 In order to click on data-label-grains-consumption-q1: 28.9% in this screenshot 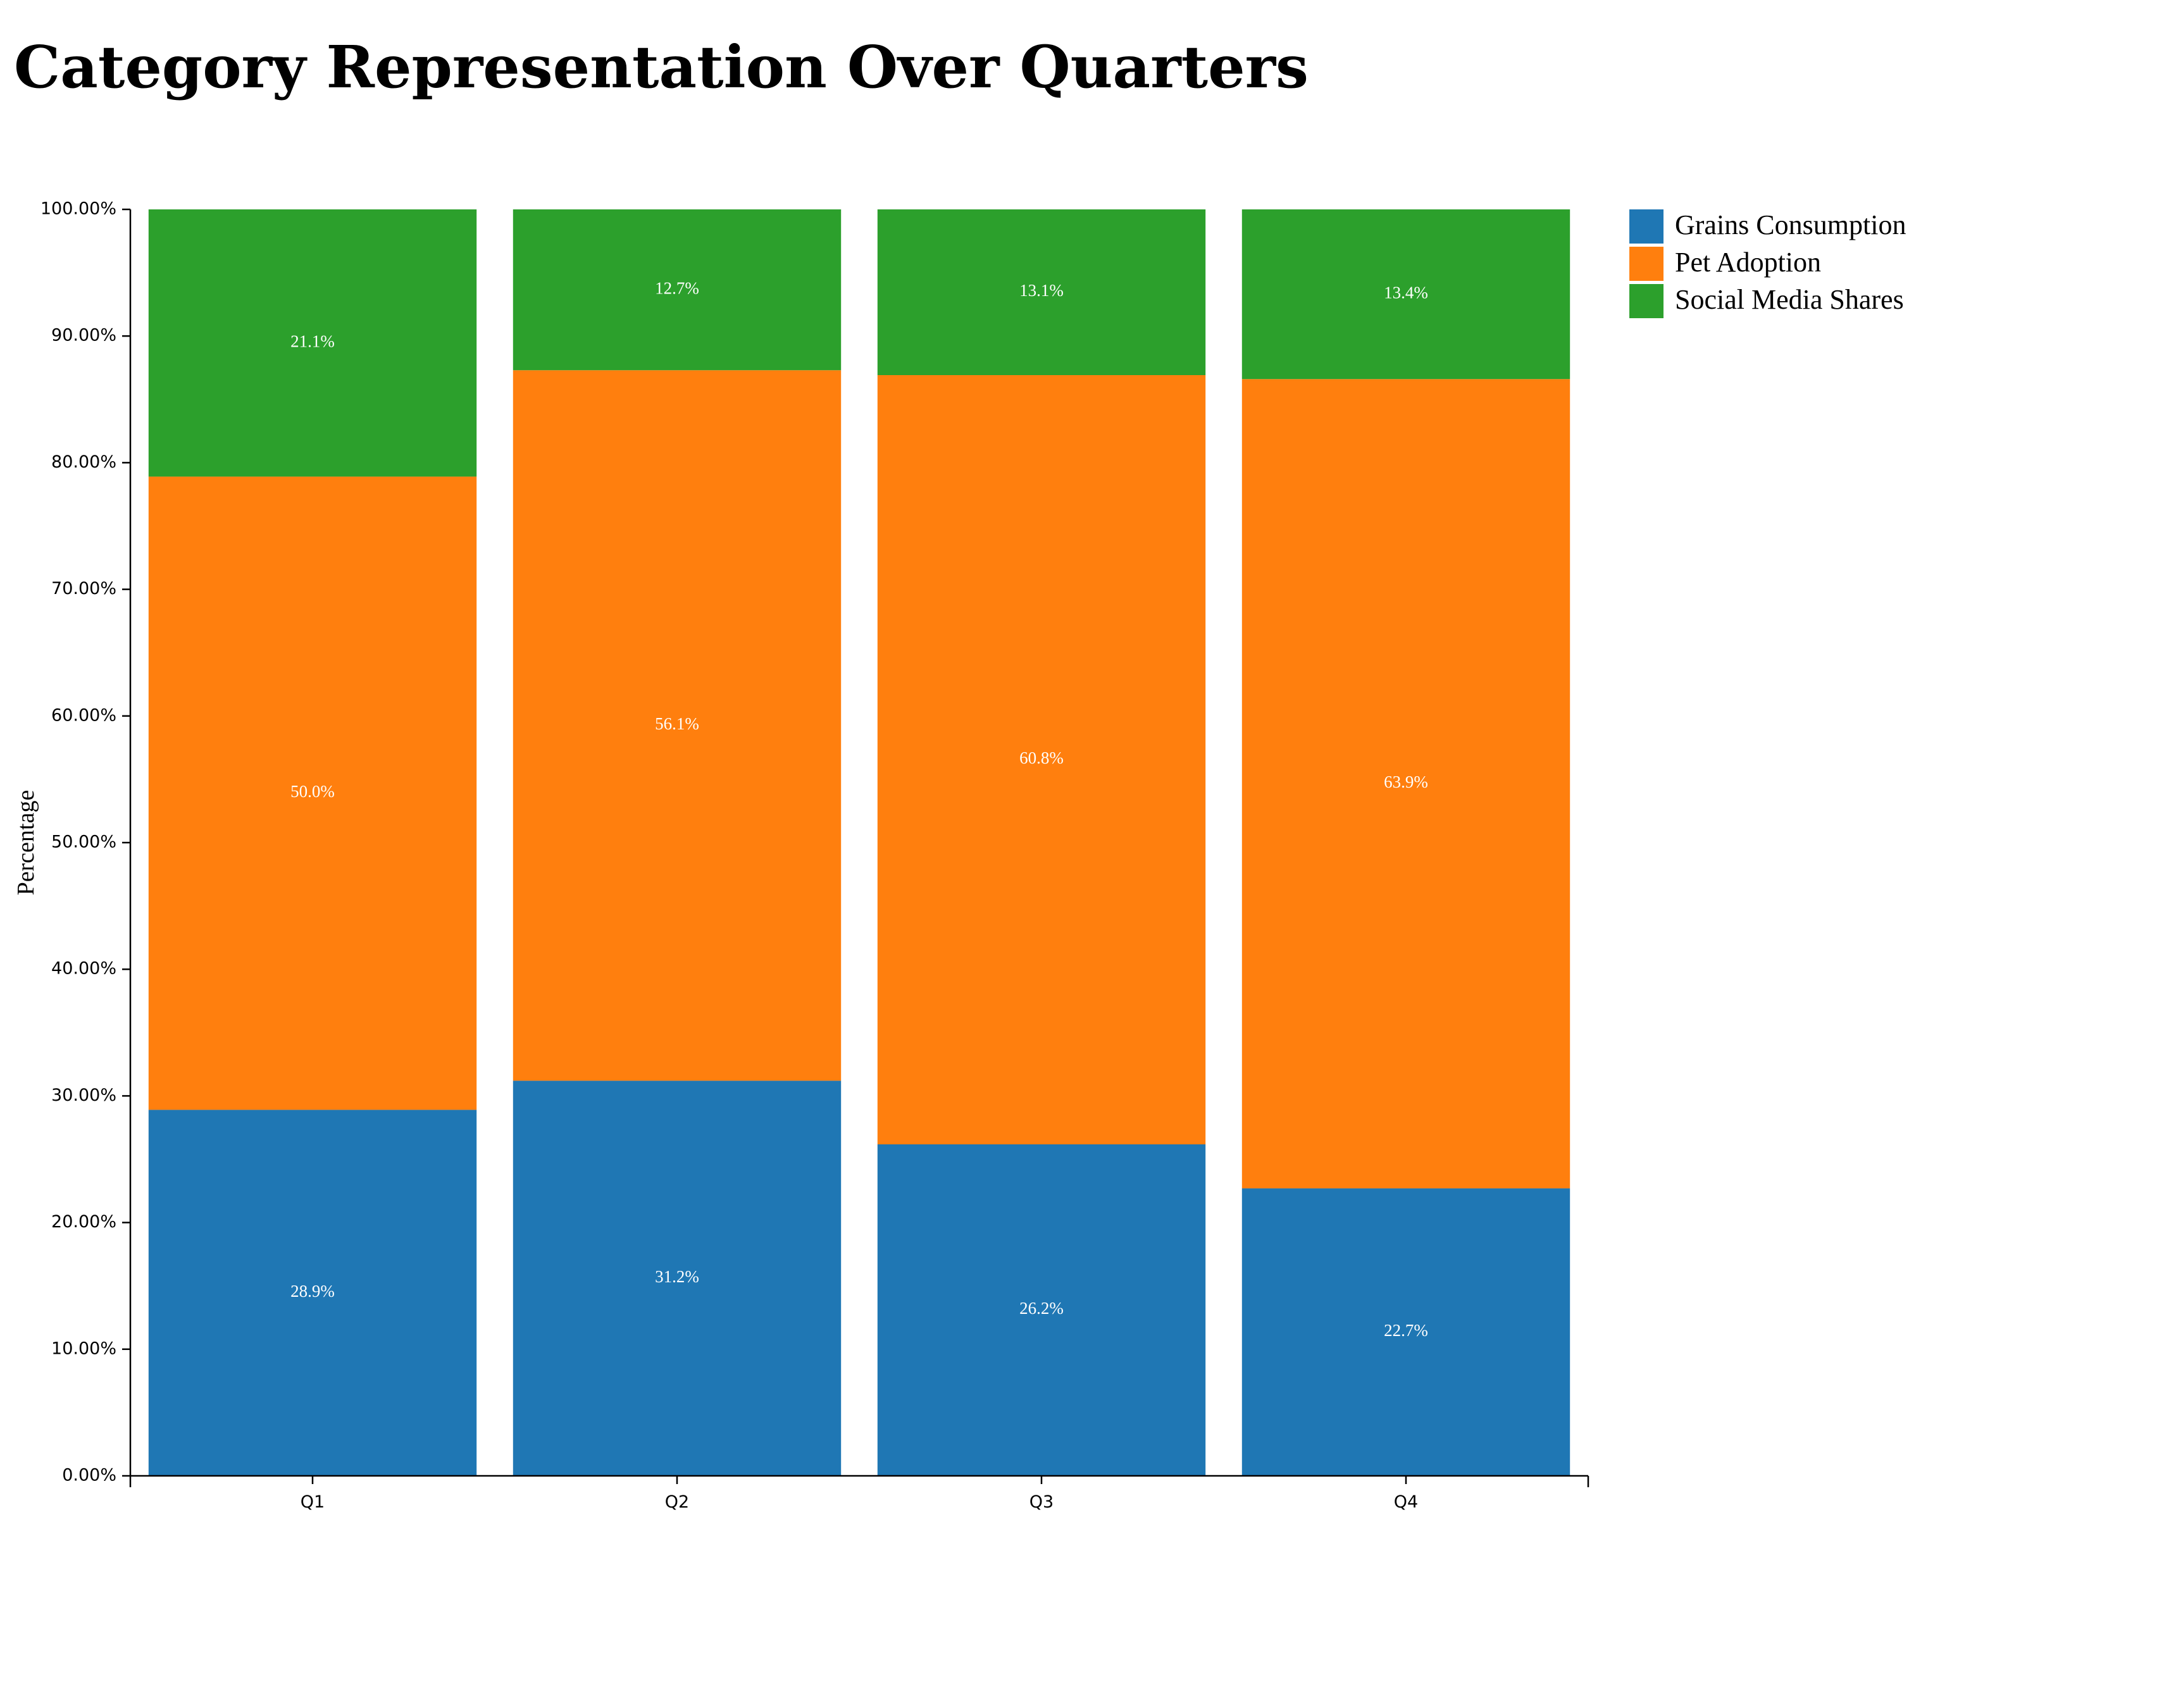, I will do `click(312, 1291)`.